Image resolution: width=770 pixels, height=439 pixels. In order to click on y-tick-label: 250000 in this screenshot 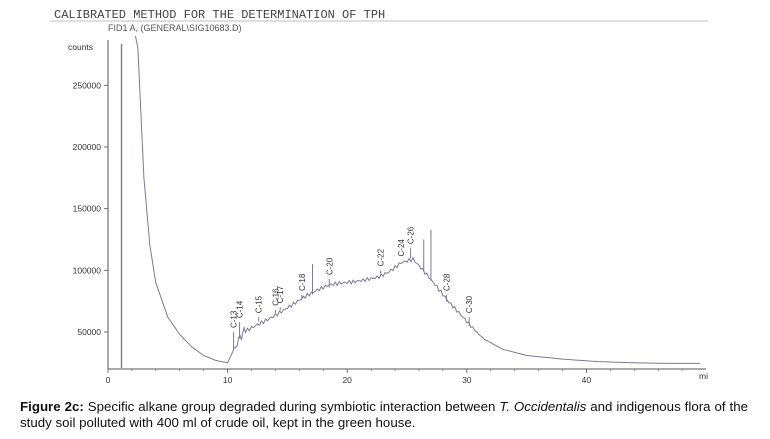, I will do `click(87, 85)`.